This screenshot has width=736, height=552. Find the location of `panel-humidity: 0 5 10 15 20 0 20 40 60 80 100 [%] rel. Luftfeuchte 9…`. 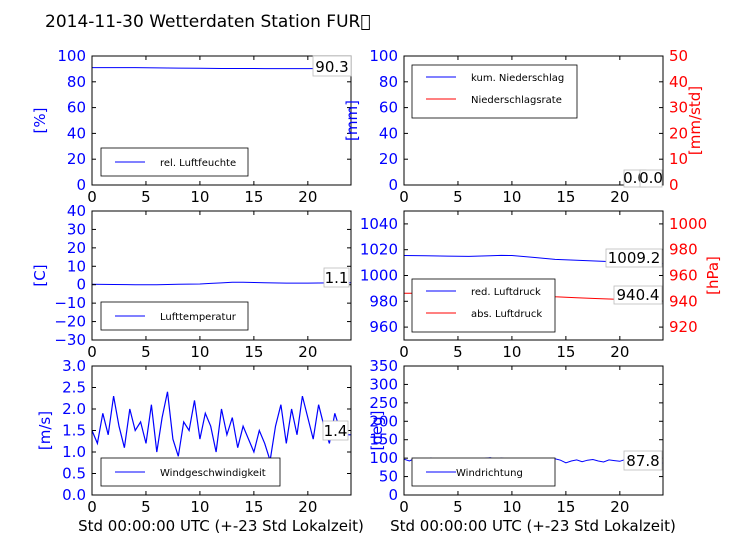

panel-humidity: 0 5 10 15 20 0 20 40 60 80 100 [%] rel. Luftfeuchte 9… is located at coordinates (191, 126).